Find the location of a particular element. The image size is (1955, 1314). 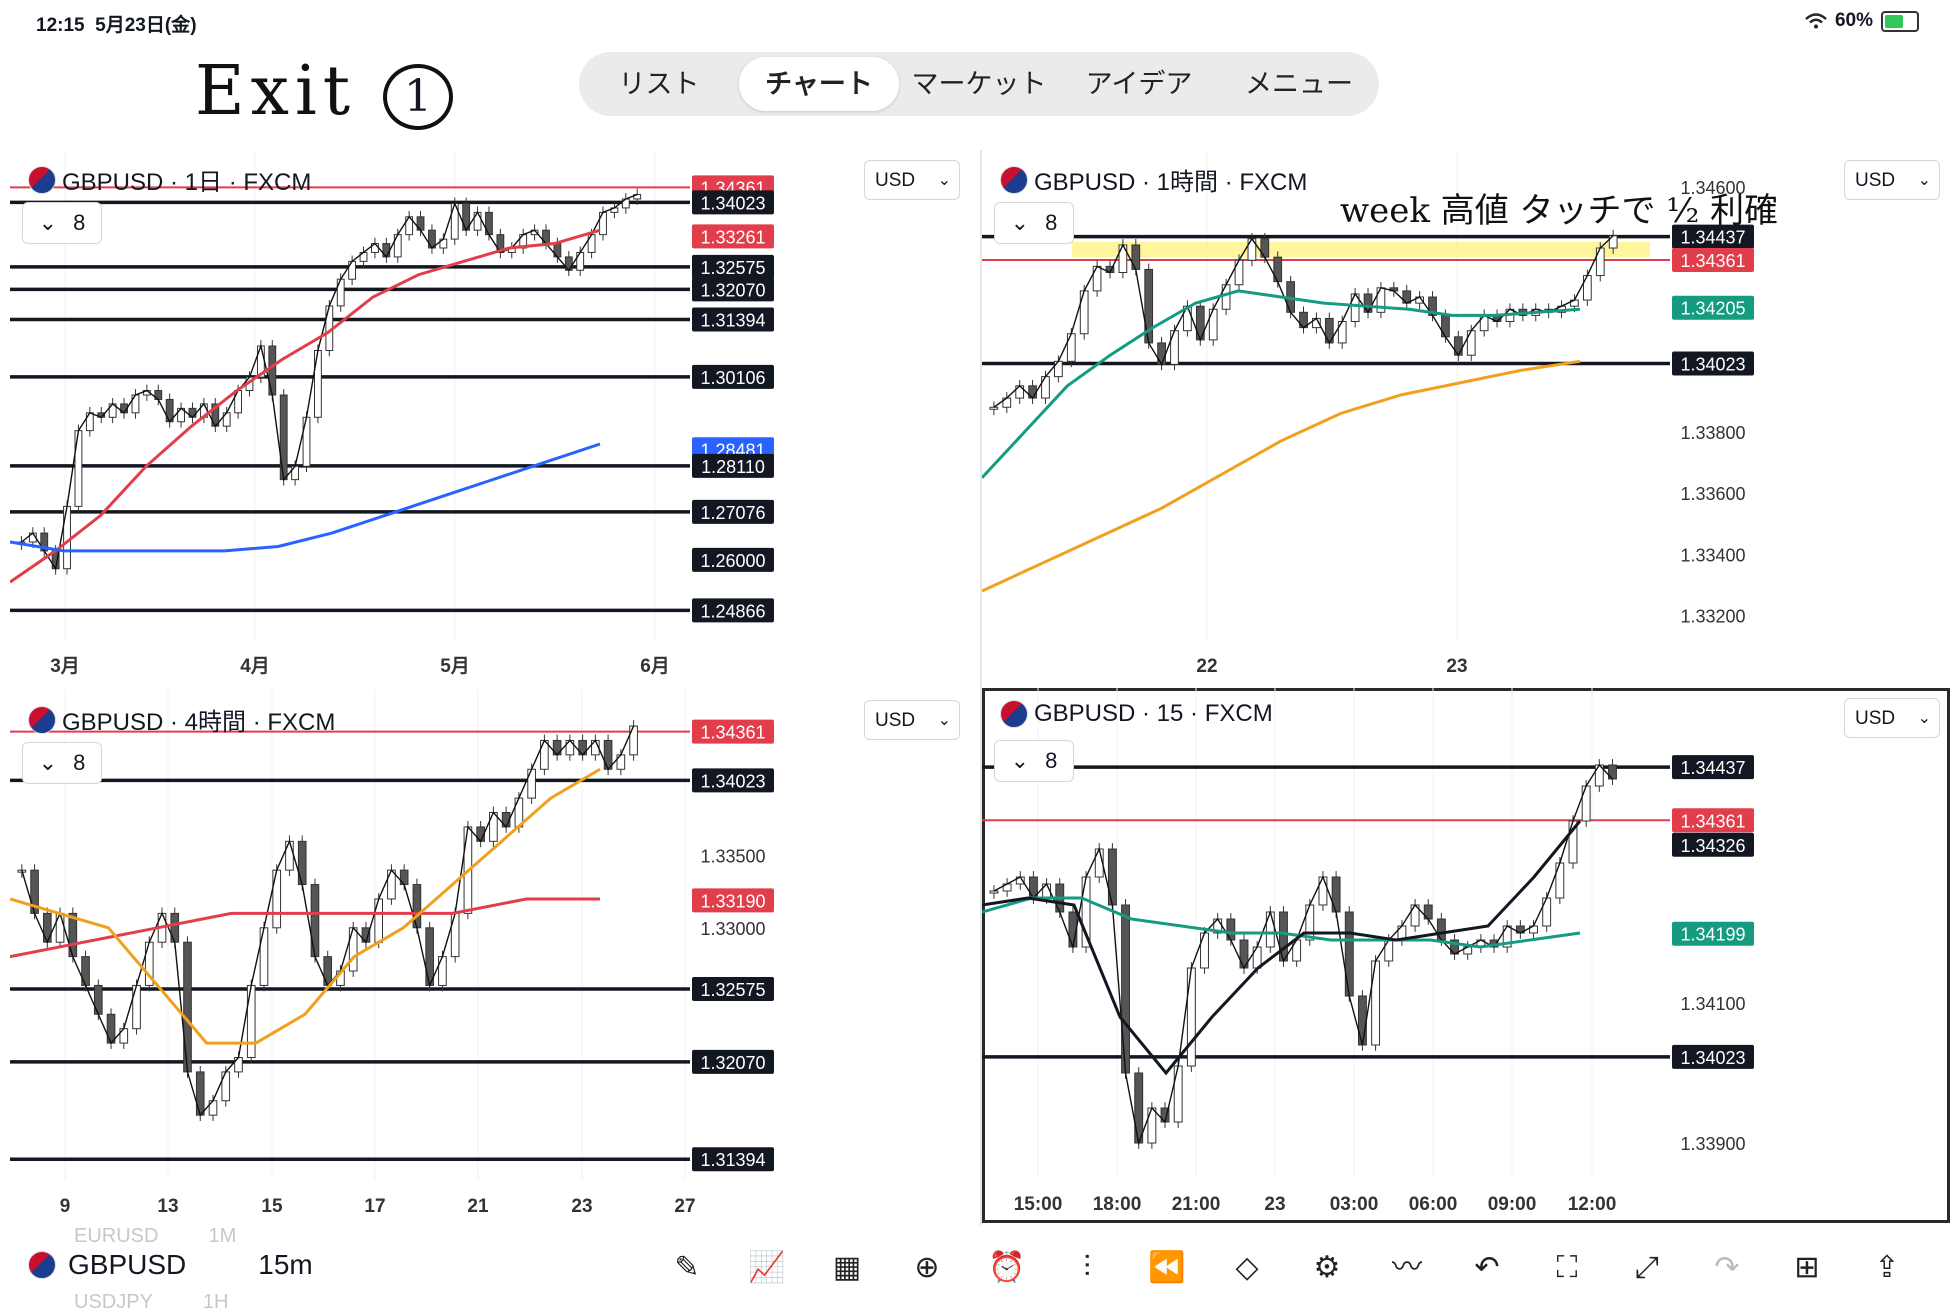

tab-3: アイデア is located at coordinates (1139, 84).